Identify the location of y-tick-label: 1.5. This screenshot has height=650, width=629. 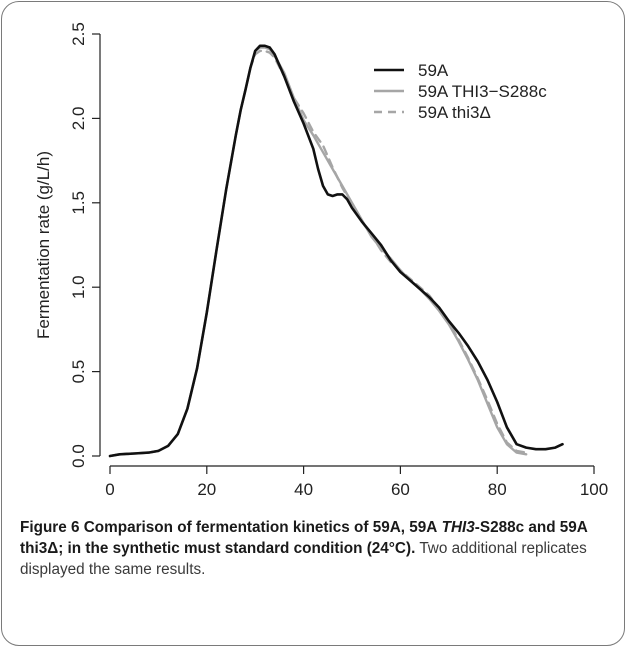
(78, 203).